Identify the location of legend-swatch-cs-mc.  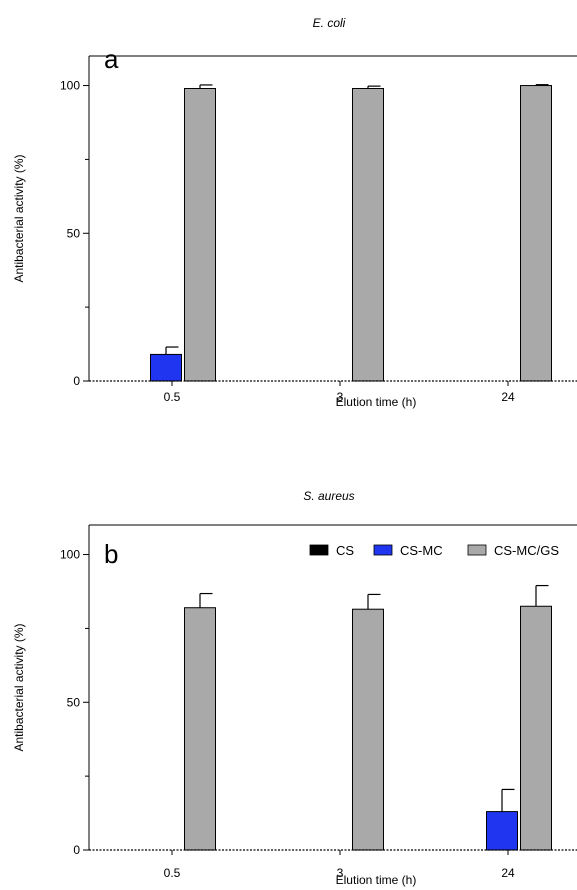
(383, 550).